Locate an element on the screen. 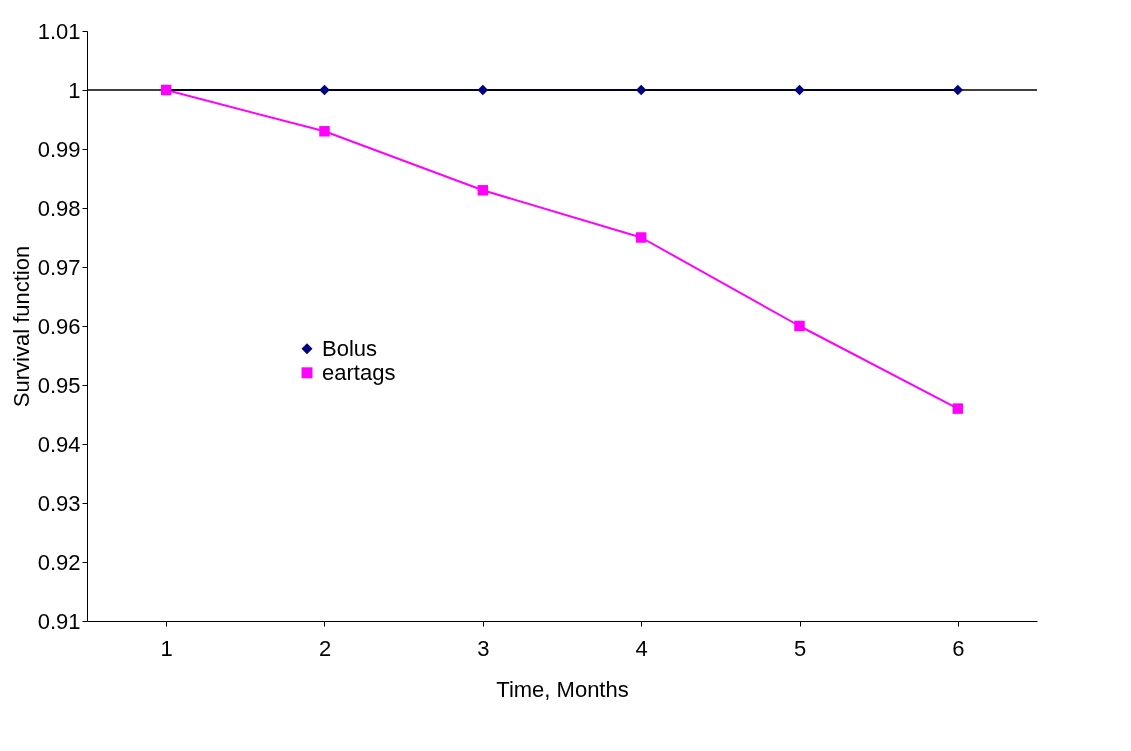  legend-label: Bolus is located at coordinates (350, 348).